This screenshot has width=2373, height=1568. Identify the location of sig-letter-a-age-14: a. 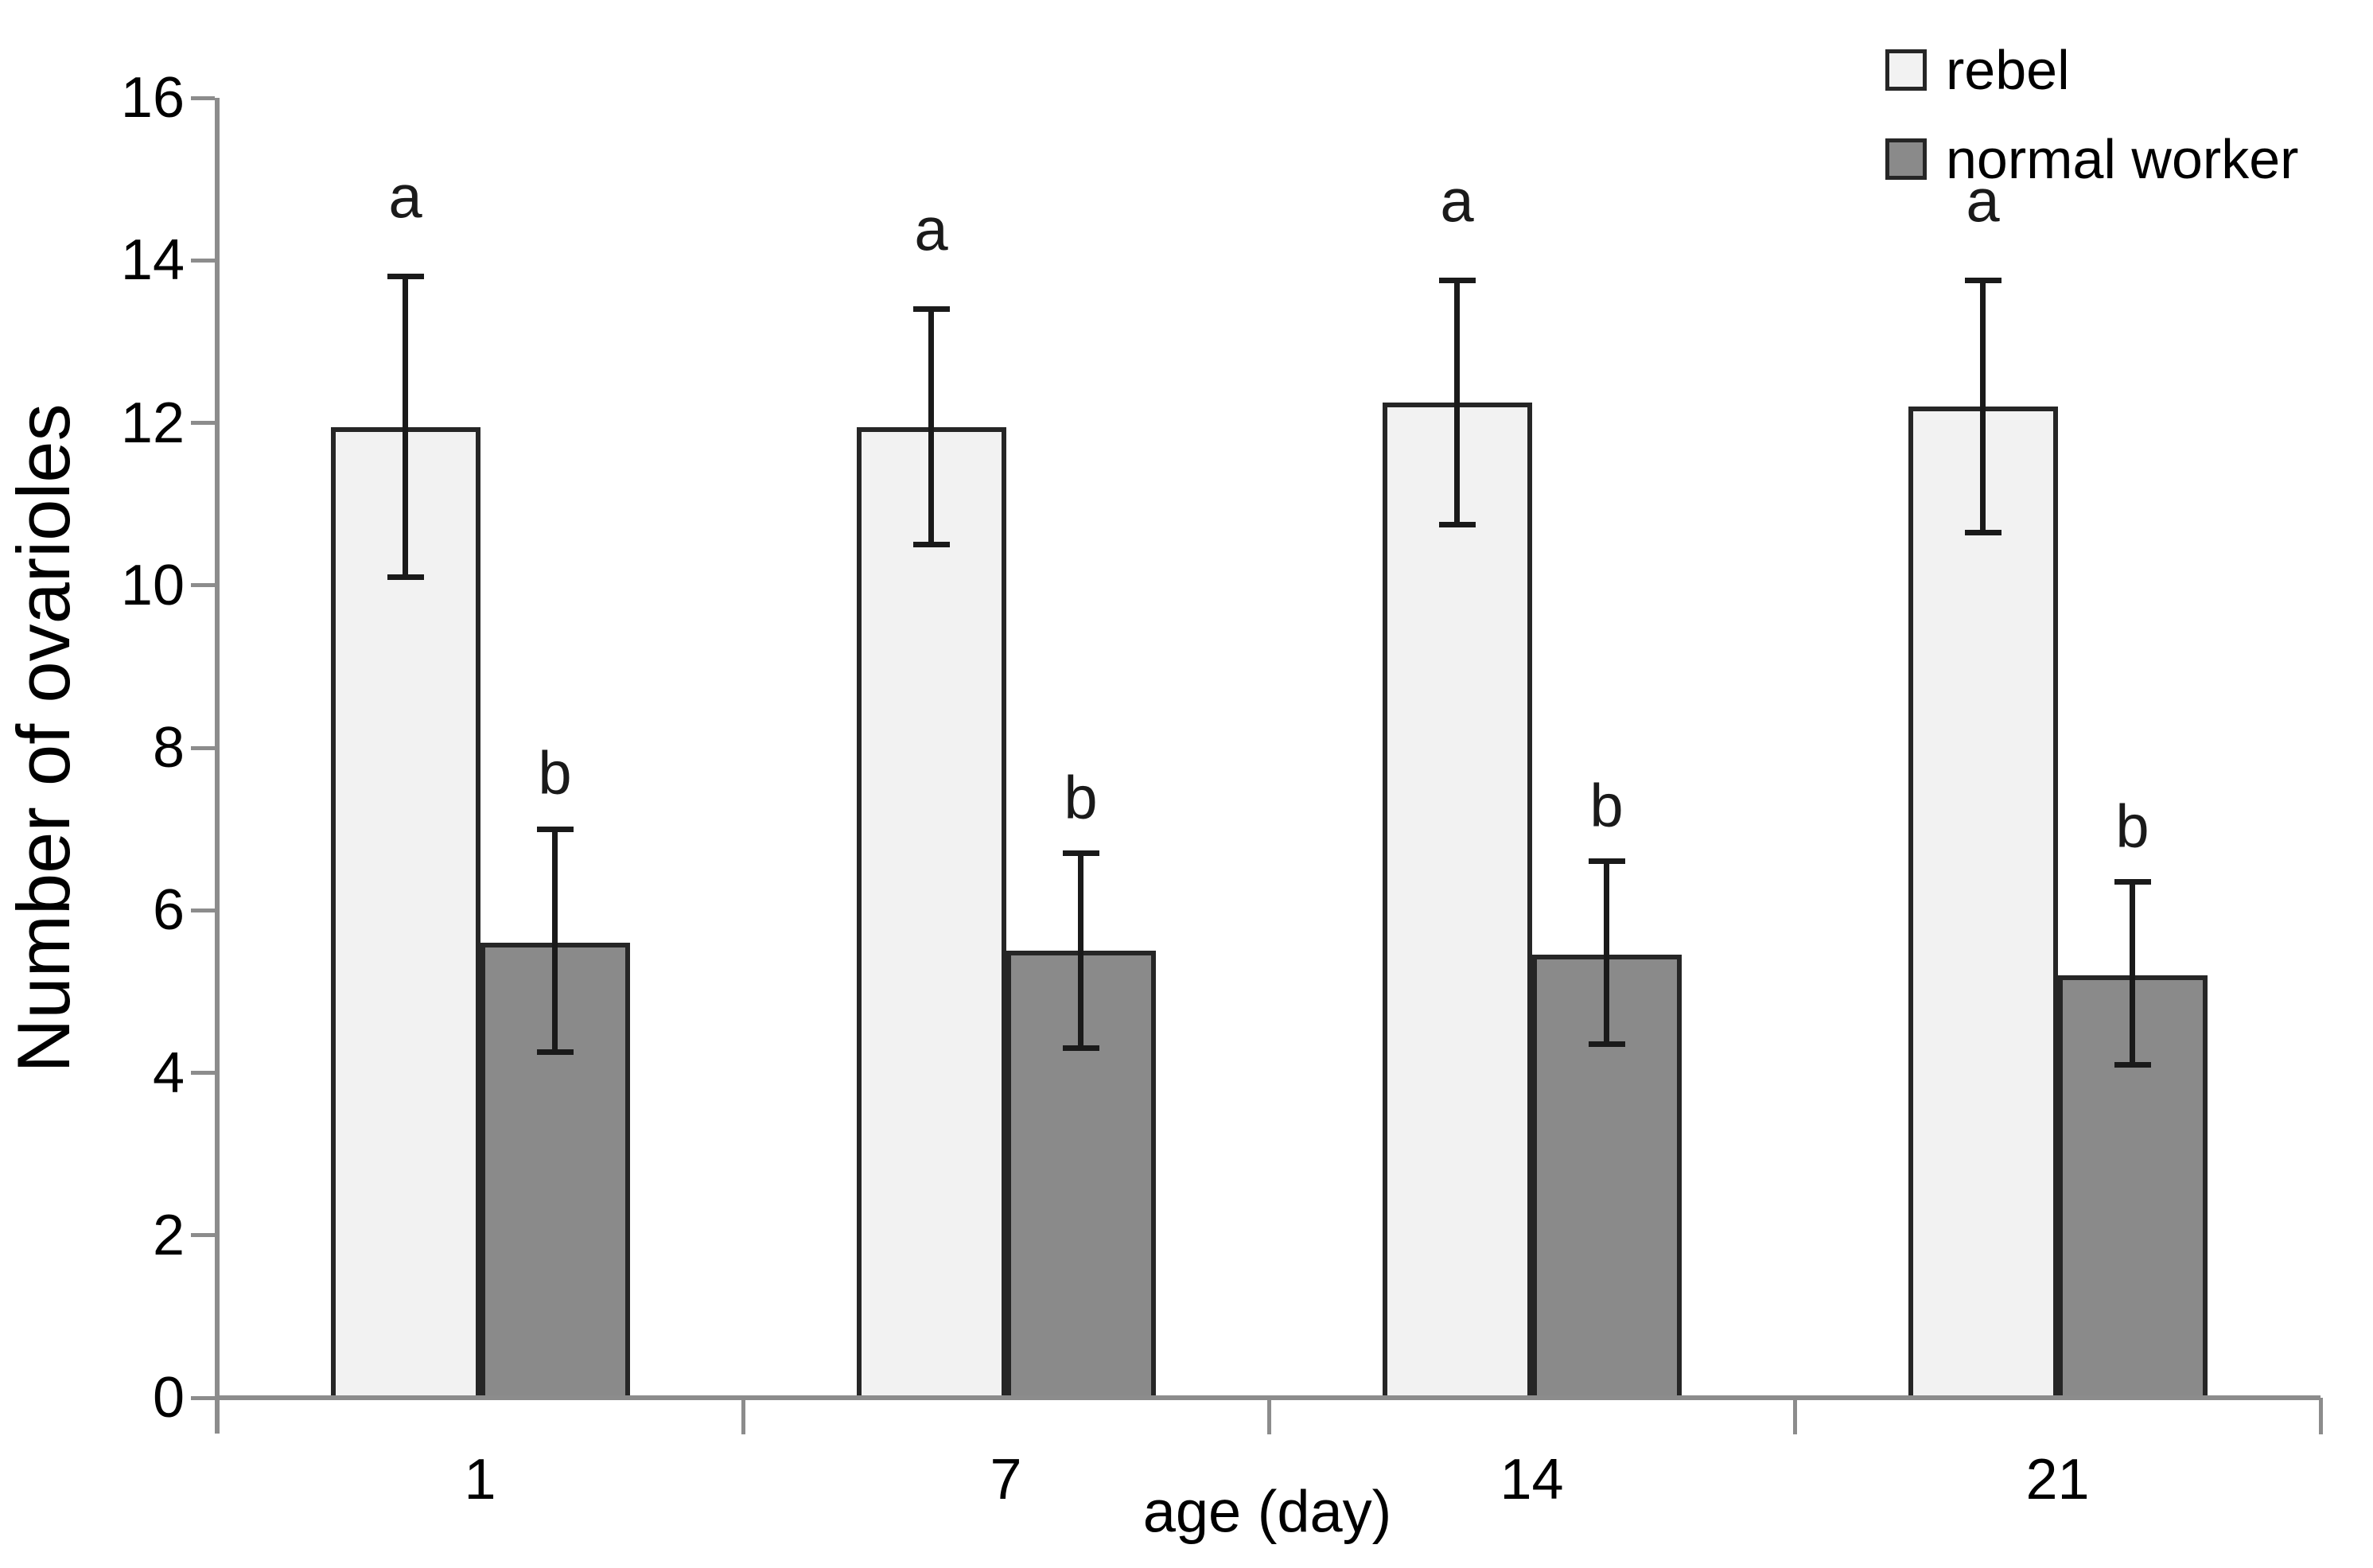
(1457, 201).